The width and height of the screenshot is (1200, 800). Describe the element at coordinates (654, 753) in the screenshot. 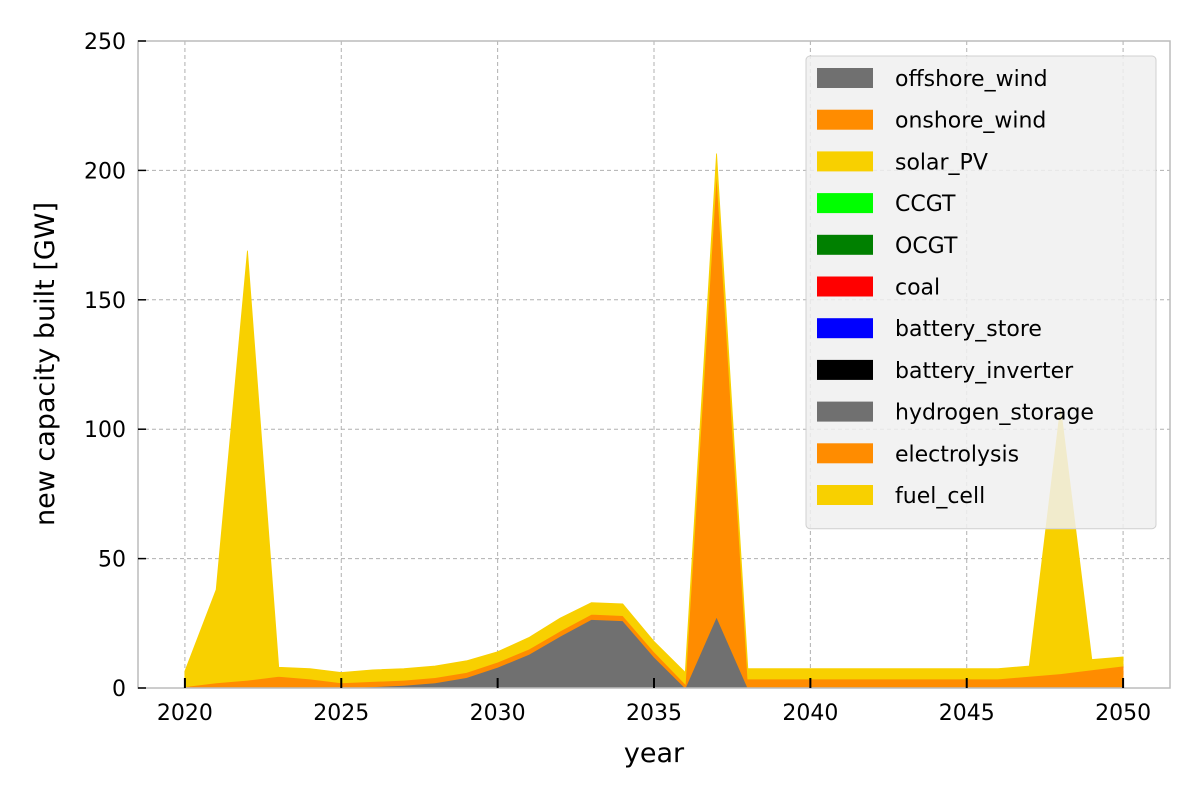

I see `x-axis-label: year` at that location.